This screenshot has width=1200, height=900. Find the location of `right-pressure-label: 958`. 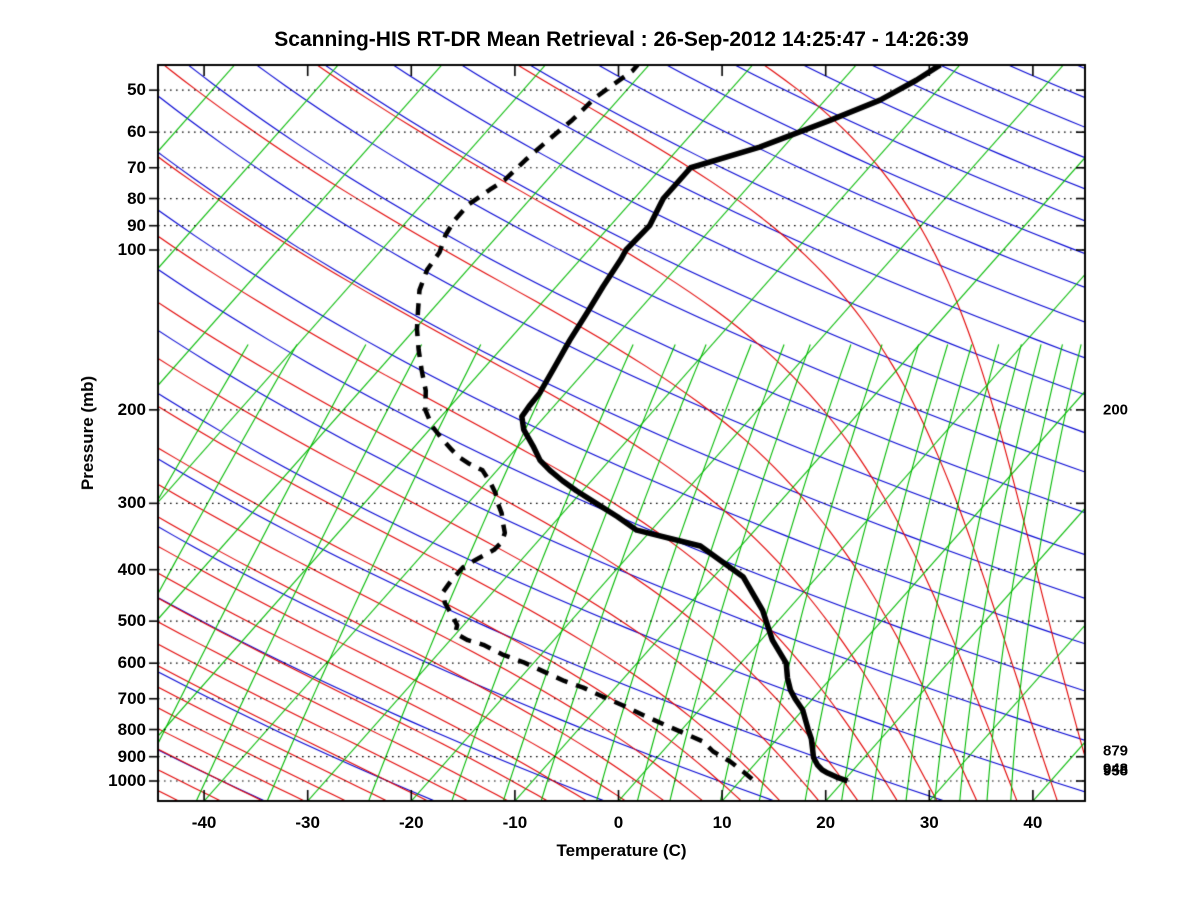

right-pressure-label: 958 is located at coordinates (1116, 771).